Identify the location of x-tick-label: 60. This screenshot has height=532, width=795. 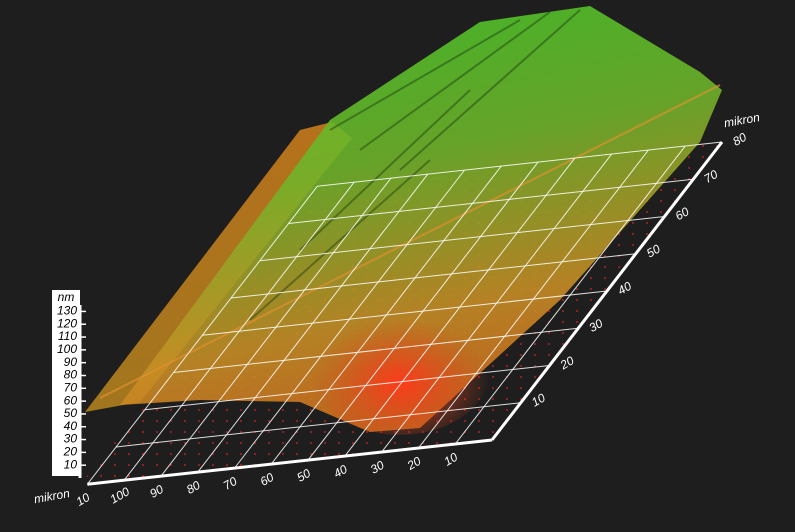
(267, 479).